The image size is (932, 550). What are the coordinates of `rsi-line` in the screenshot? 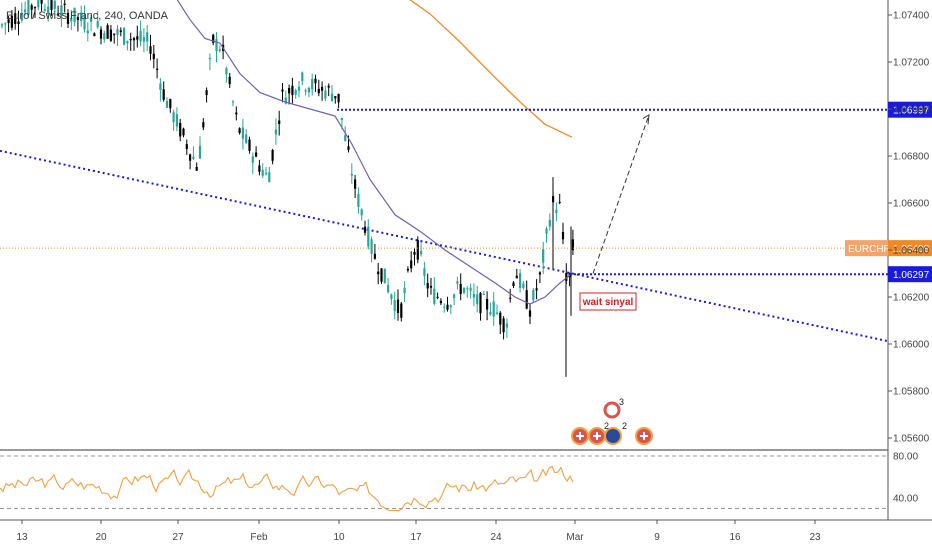 It's located at (287, 488).